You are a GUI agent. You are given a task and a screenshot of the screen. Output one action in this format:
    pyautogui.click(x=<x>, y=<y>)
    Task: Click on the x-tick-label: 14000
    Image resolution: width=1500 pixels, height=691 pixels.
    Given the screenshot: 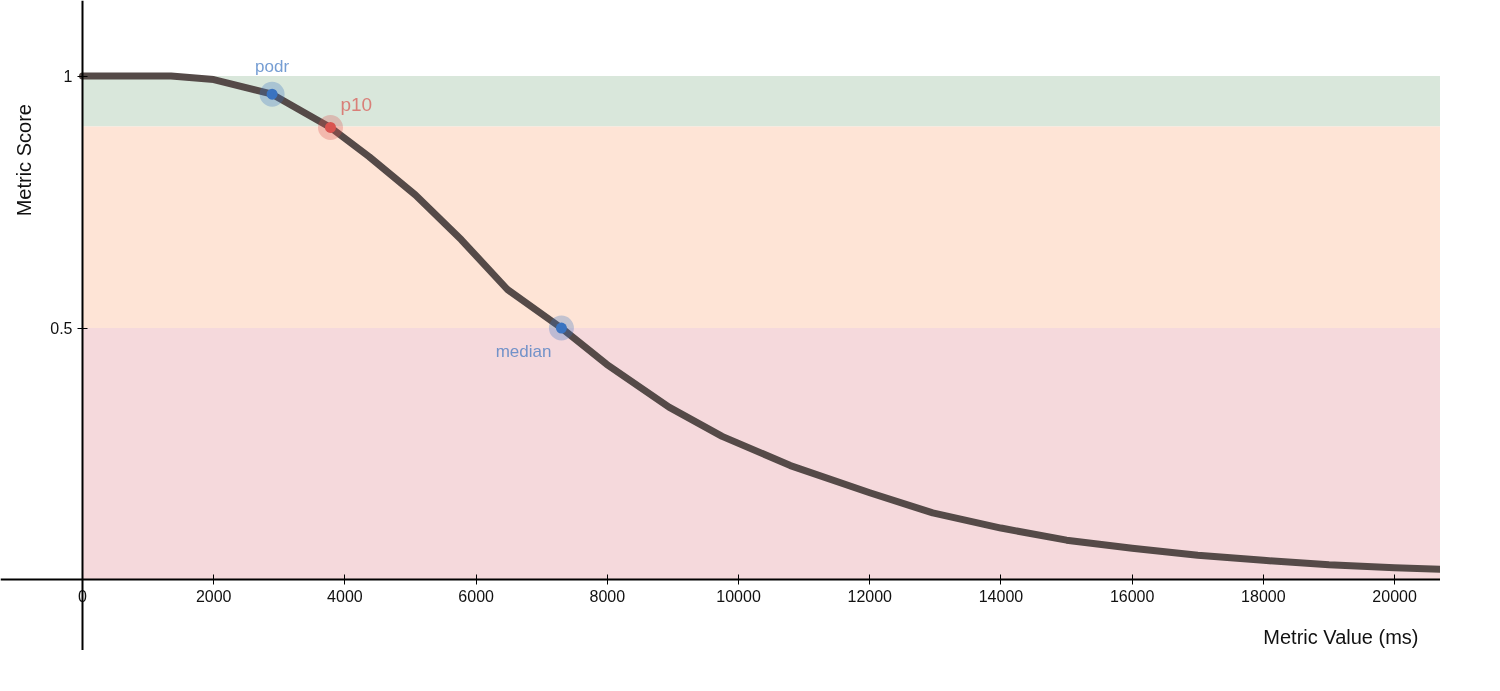 What is the action you would take?
    pyautogui.click(x=1001, y=596)
    